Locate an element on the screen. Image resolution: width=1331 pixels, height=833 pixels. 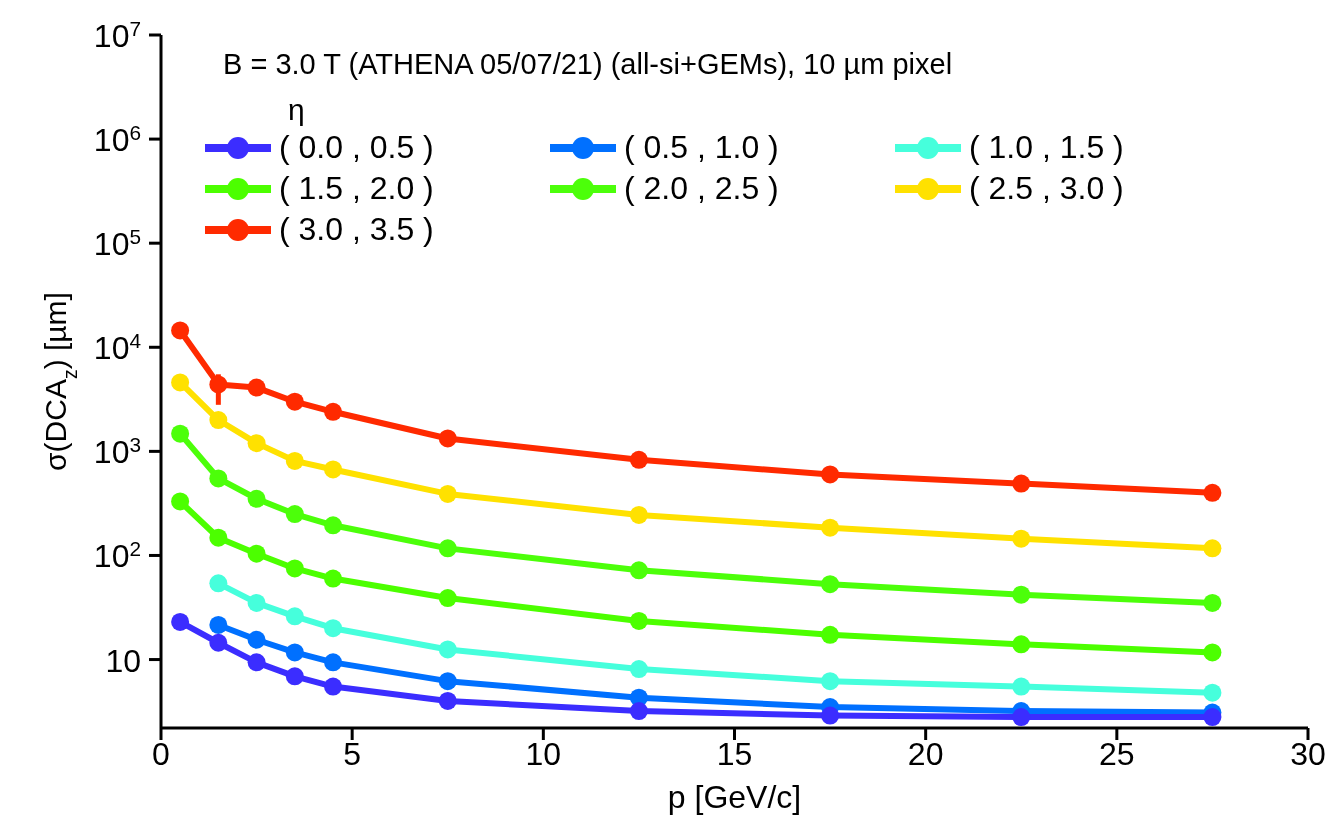
legend-label: ( 1.5 , 2.0 ) is located at coordinates (356, 188).